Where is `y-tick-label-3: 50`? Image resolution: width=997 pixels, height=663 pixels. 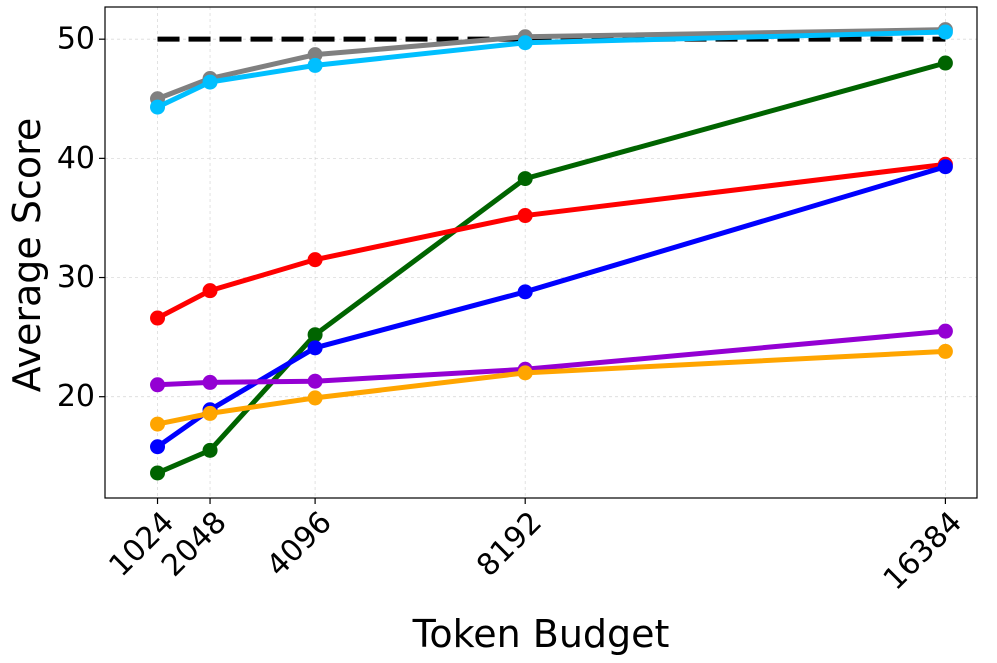
y-tick-label-3: 50 is located at coordinates (76, 39).